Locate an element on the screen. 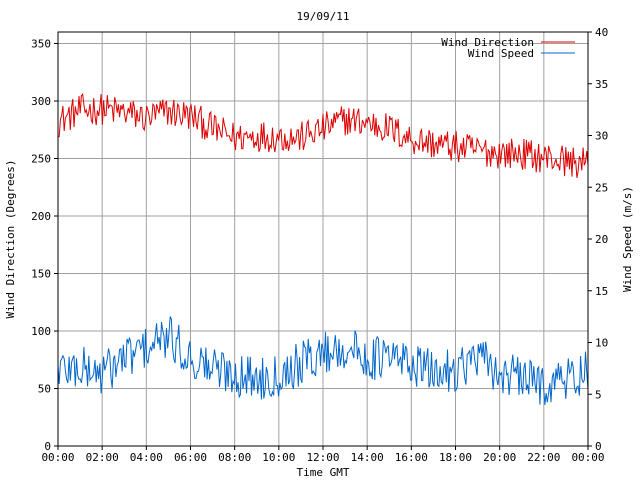 Image resolution: width=640 pixels, height=480 pixels. y-left-tick-label: 200 is located at coordinates (41, 216).